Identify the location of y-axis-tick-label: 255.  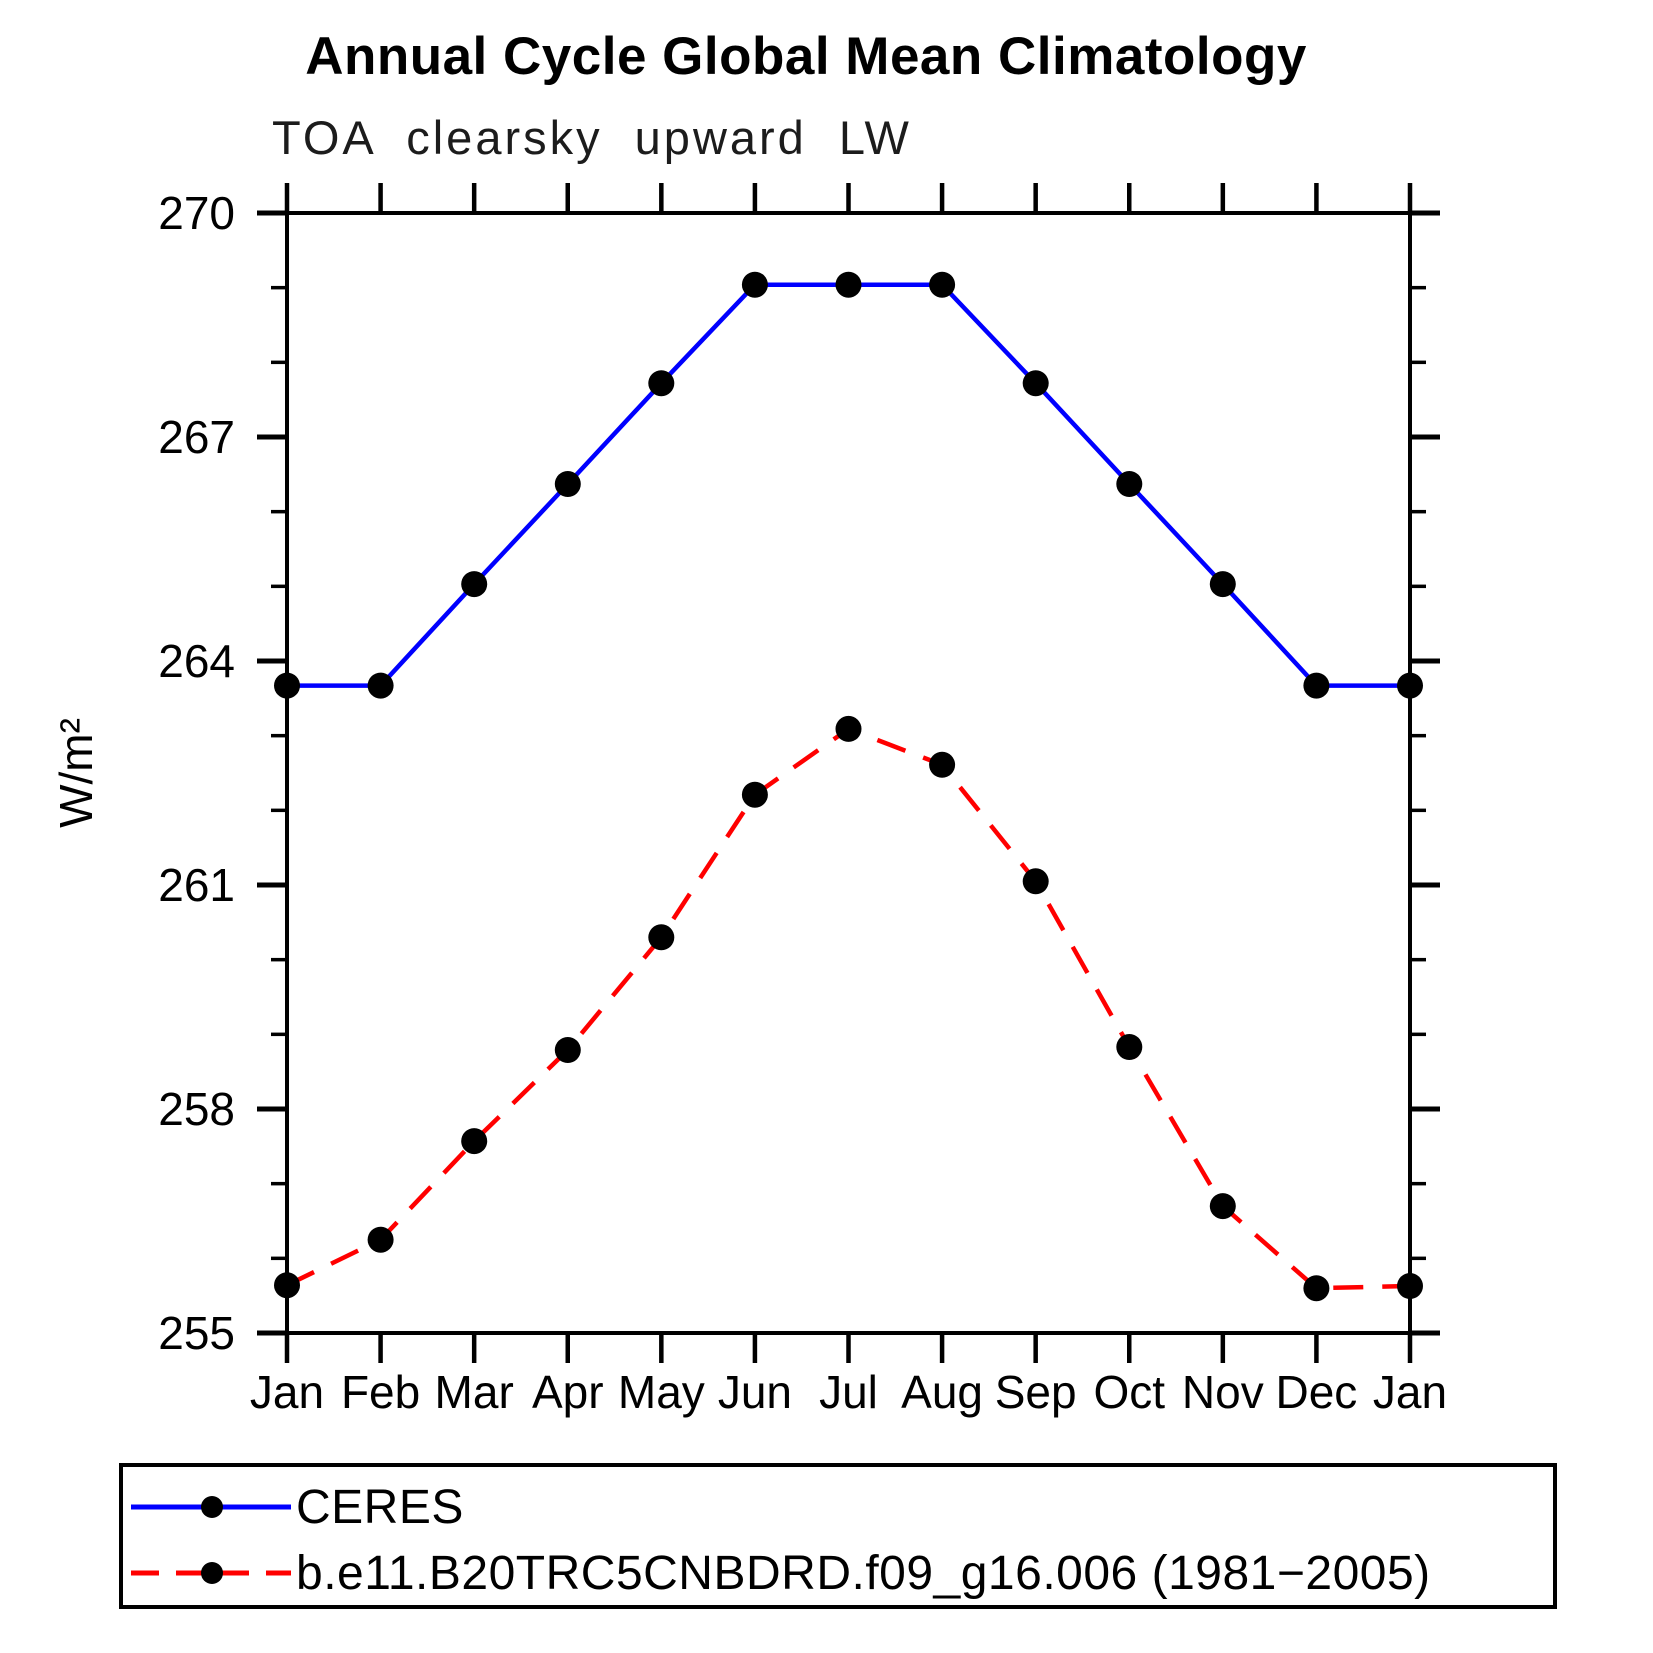
(196, 1333).